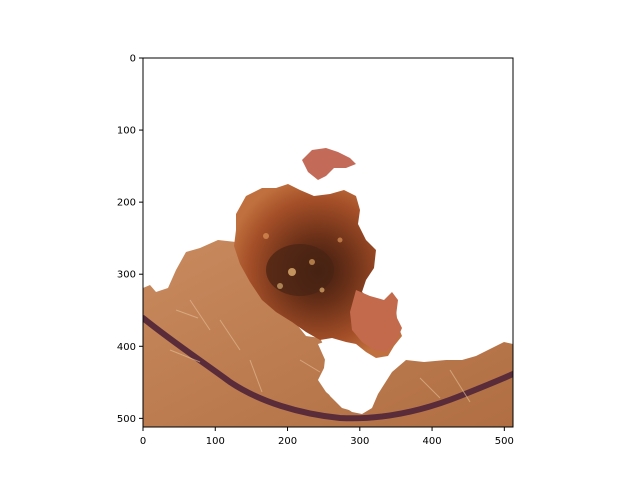 The width and height of the screenshot is (640, 480). What do you see at coordinates (300, 270) in the screenshot?
I see `lesion-core` at bounding box center [300, 270].